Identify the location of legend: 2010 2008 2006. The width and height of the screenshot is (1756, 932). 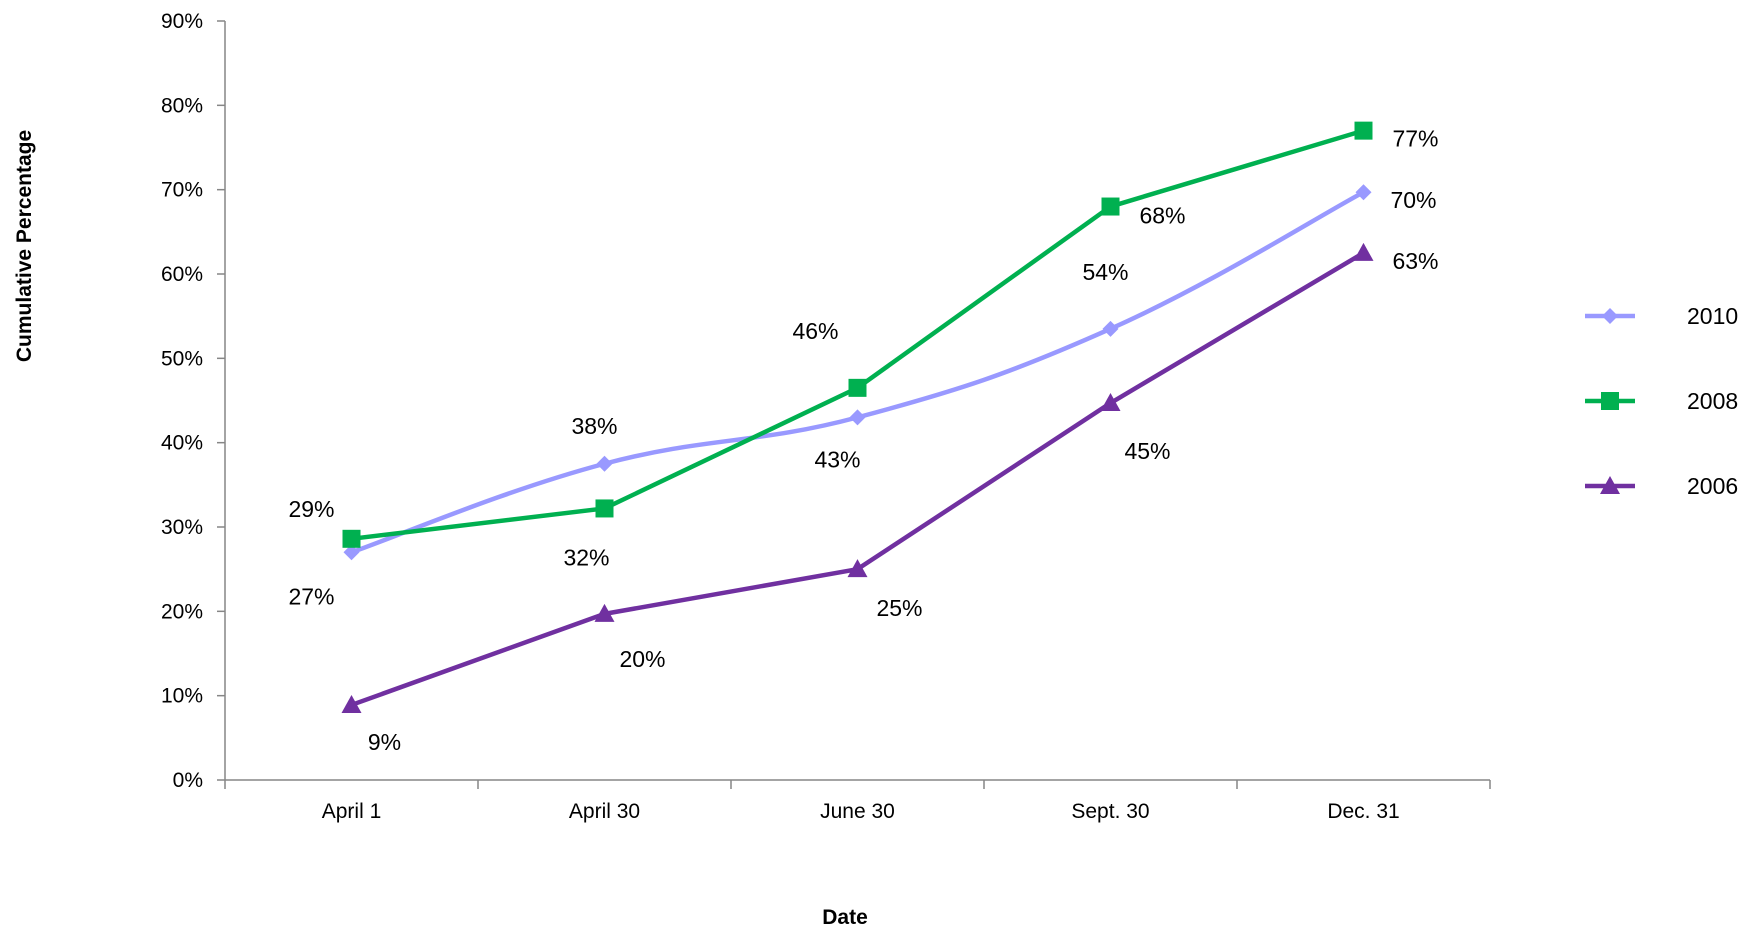
(1661, 401).